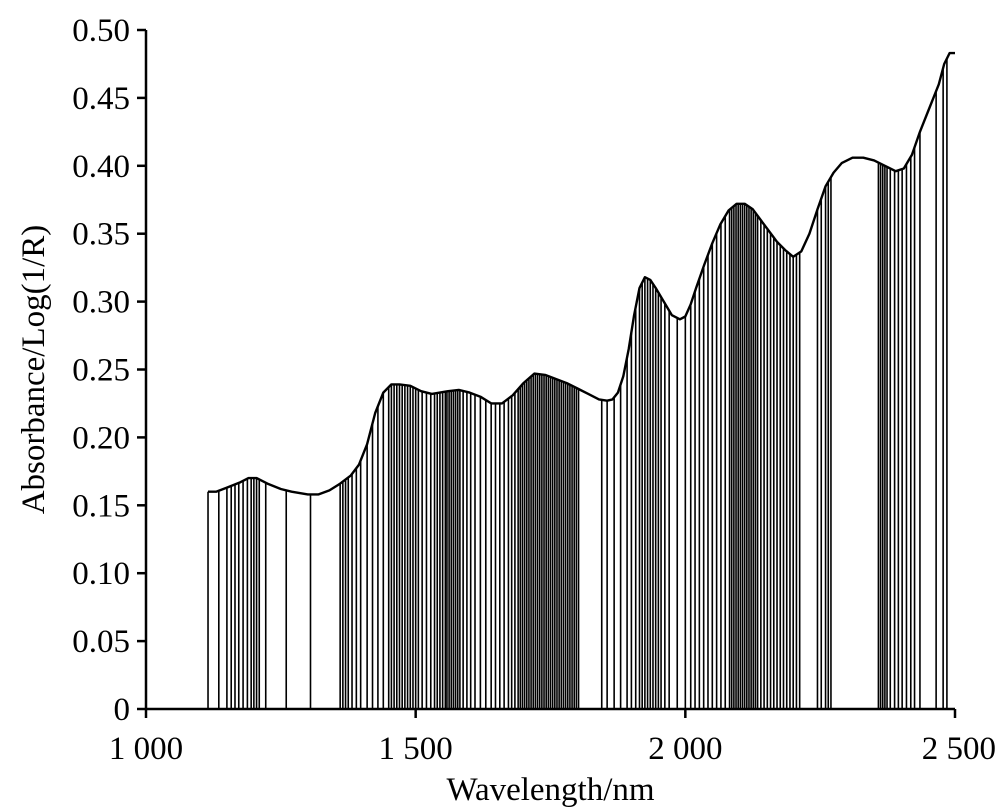 The width and height of the screenshot is (1000, 812). What do you see at coordinates (34, 370) in the screenshot?
I see `y-axis-label: Absorbance/Log(1/R)` at bounding box center [34, 370].